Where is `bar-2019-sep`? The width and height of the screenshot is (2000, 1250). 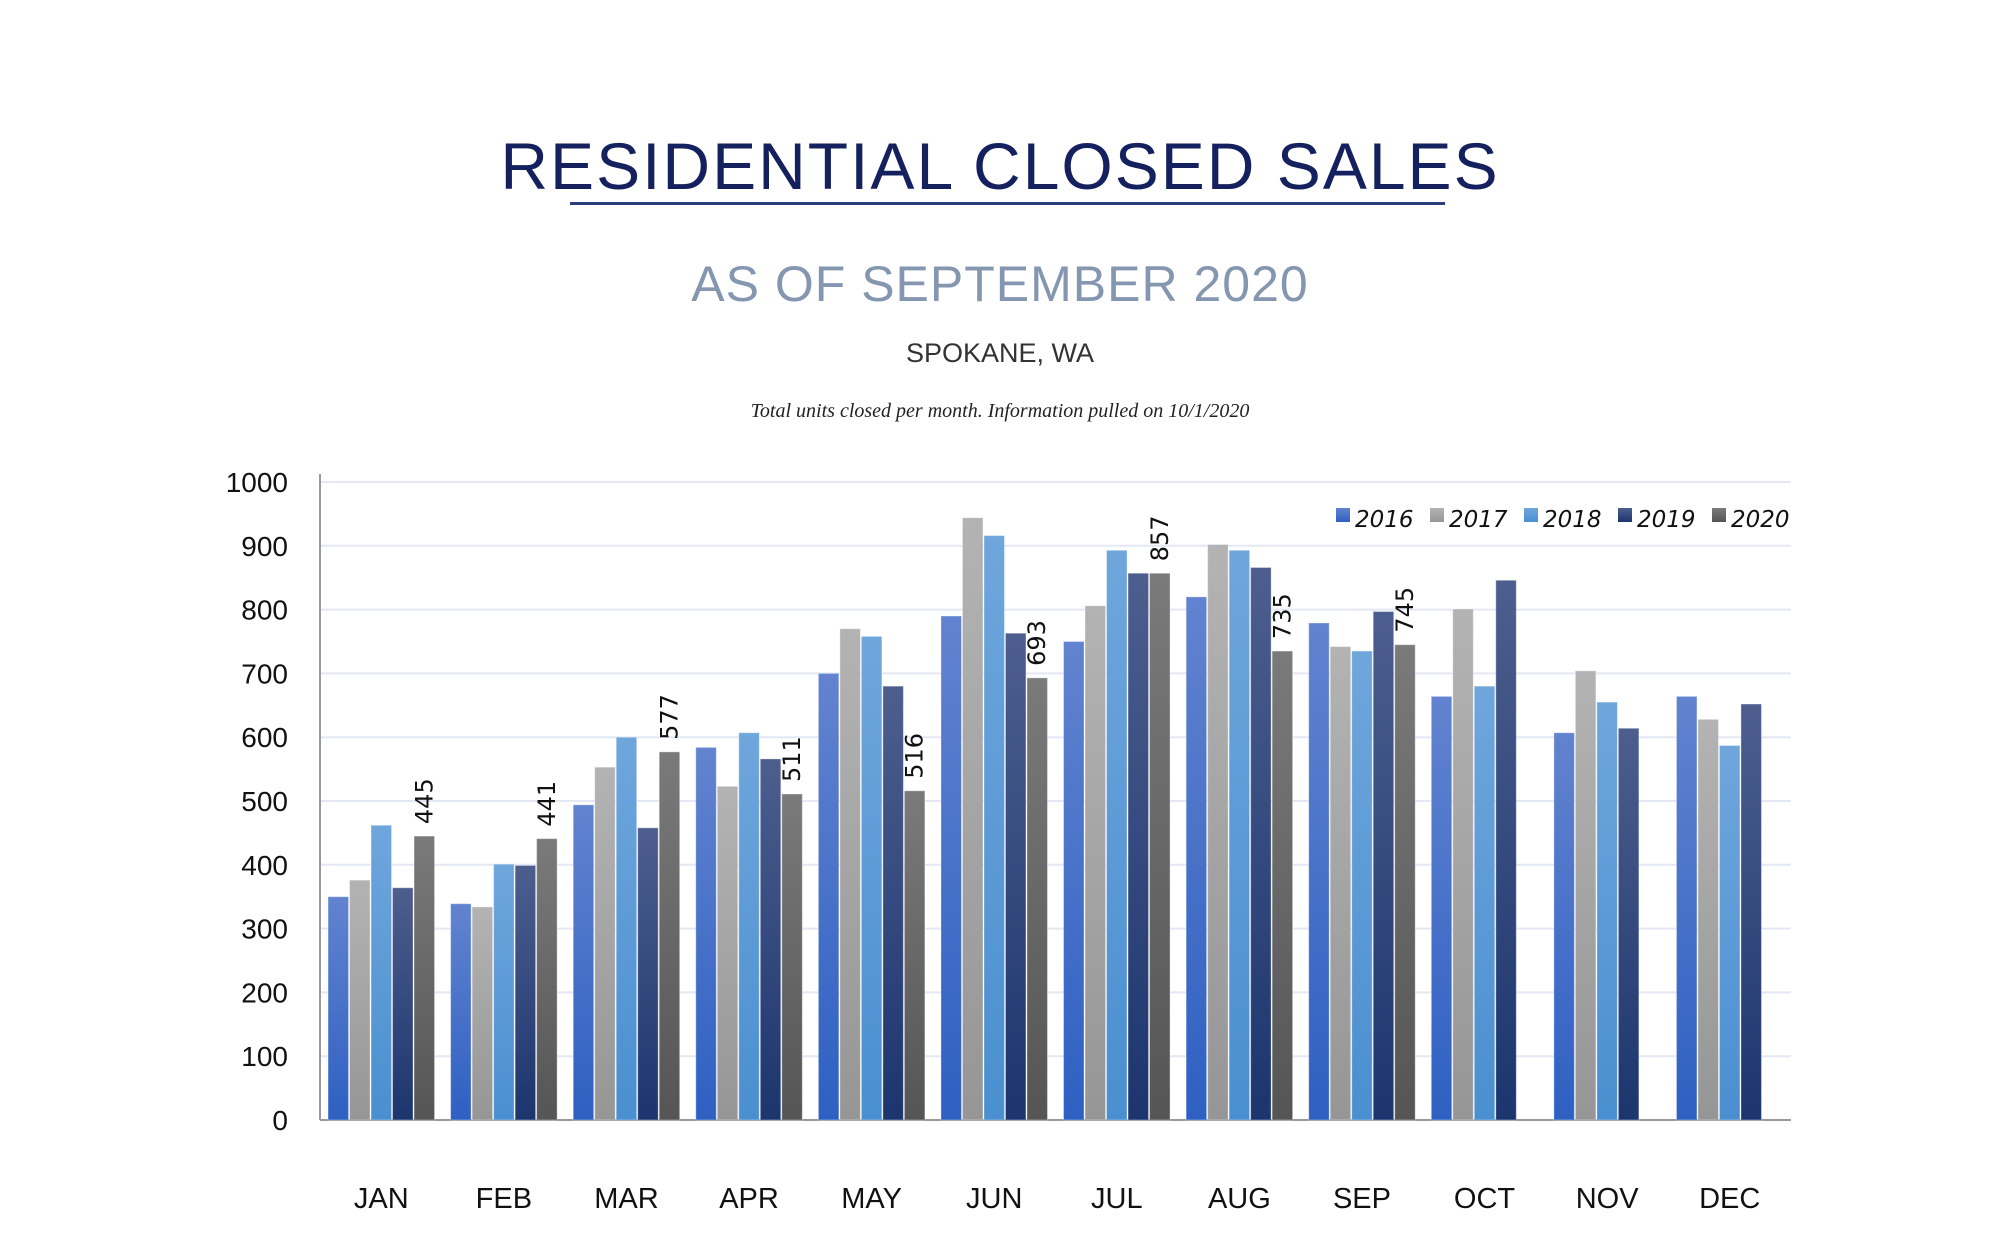 bar-2019-sep is located at coordinates (1383, 866).